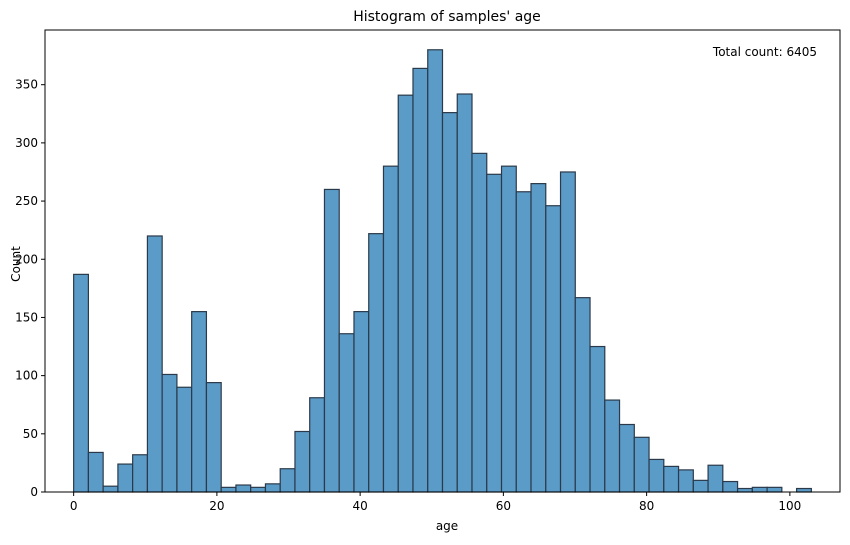  What do you see at coordinates (447, 526) in the screenshot?
I see `x-axis-label: age` at bounding box center [447, 526].